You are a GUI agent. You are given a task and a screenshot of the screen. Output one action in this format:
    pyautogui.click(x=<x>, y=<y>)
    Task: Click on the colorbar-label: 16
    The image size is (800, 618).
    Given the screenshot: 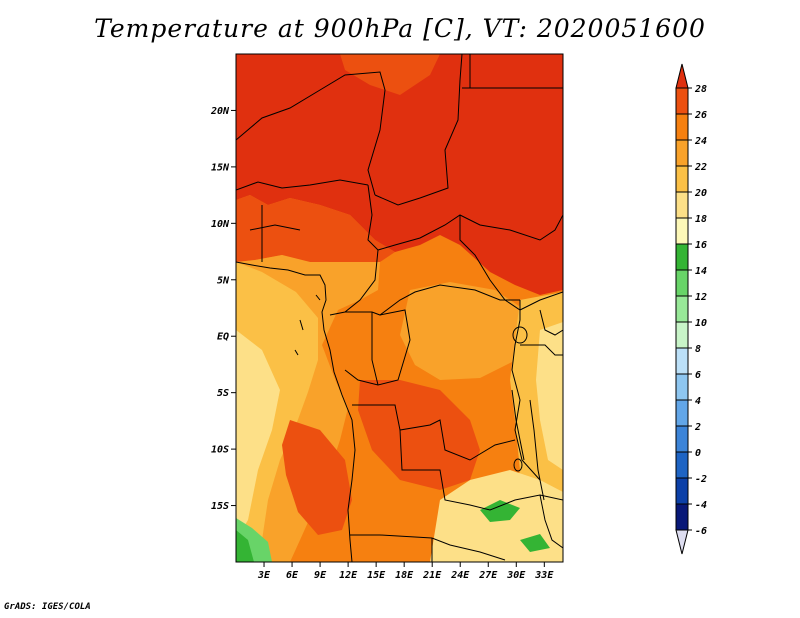 What is the action you would take?
    pyautogui.click(x=701, y=245)
    